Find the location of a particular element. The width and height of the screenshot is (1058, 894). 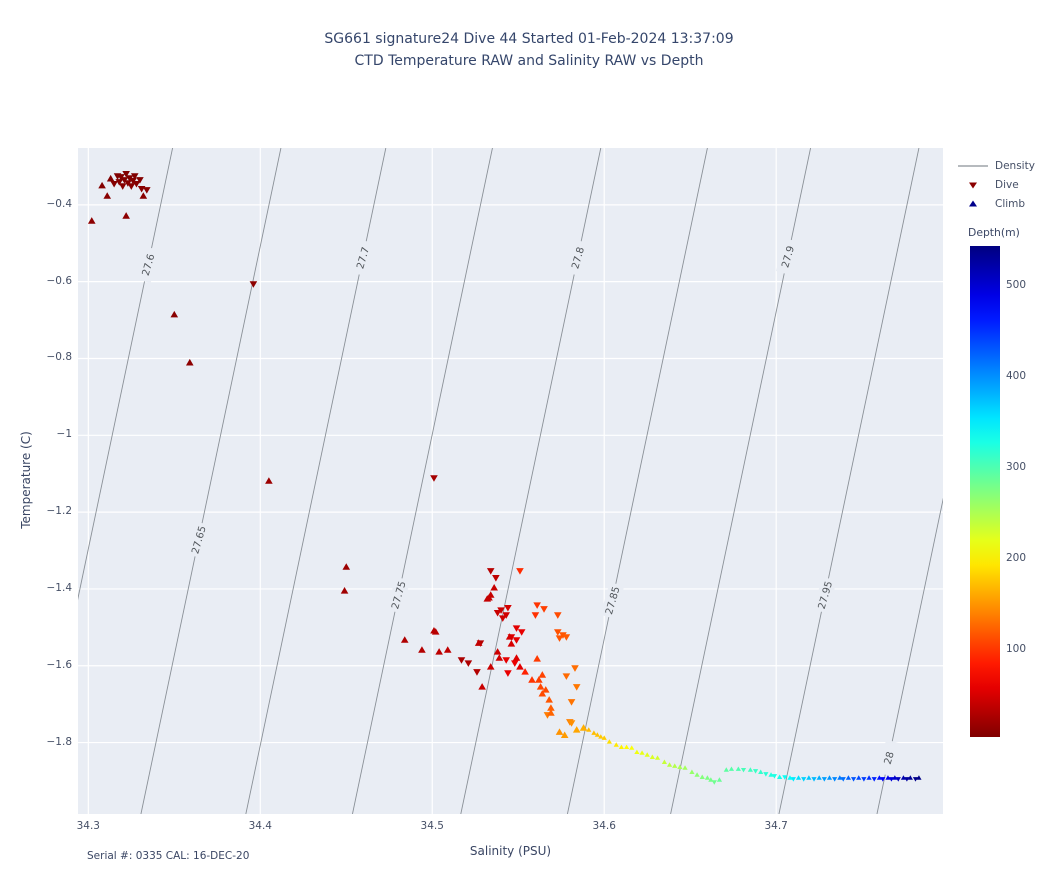

colorbar-tick-label: 400 is located at coordinates (1016, 376).